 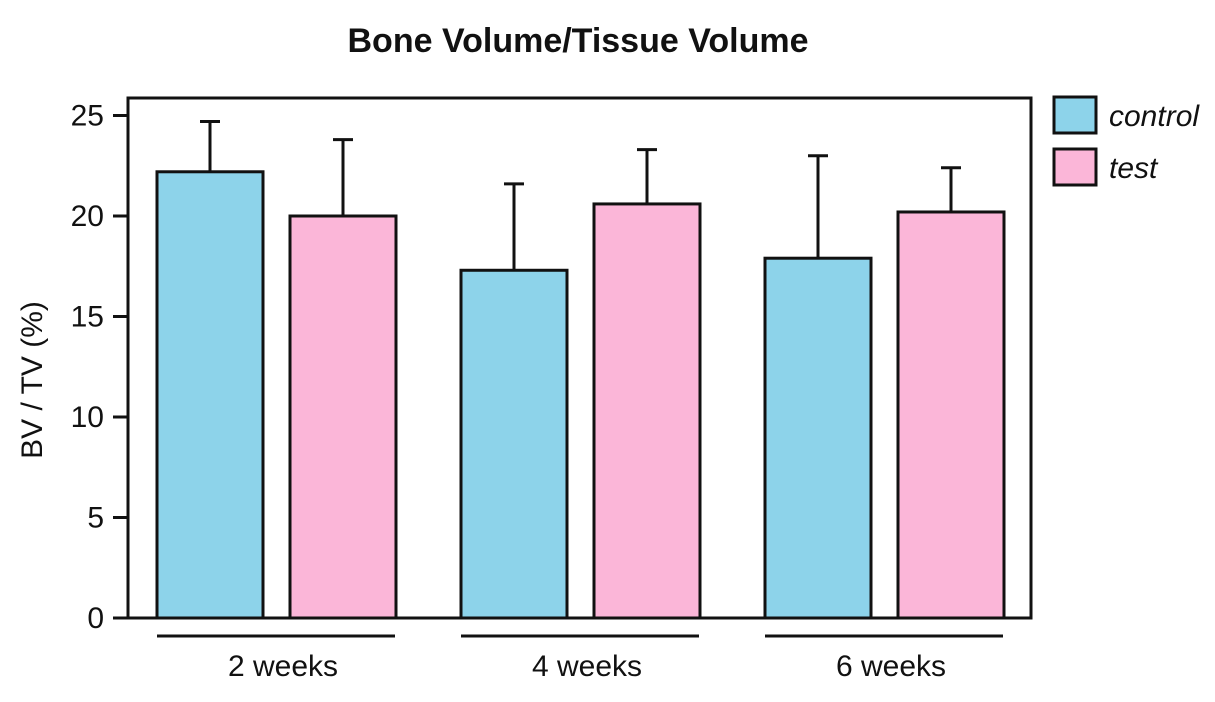 What do you see at coordinates (1154, 116) in the screenshot?
I see `legend-label-control: control` at bounding box center [1154, 116].